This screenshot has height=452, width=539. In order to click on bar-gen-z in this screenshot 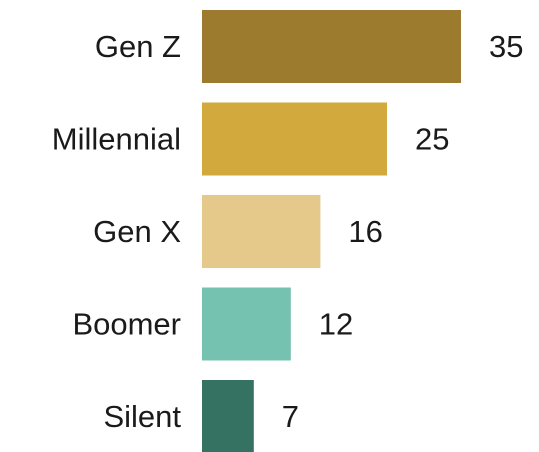, I will do `click(331, 46)`.